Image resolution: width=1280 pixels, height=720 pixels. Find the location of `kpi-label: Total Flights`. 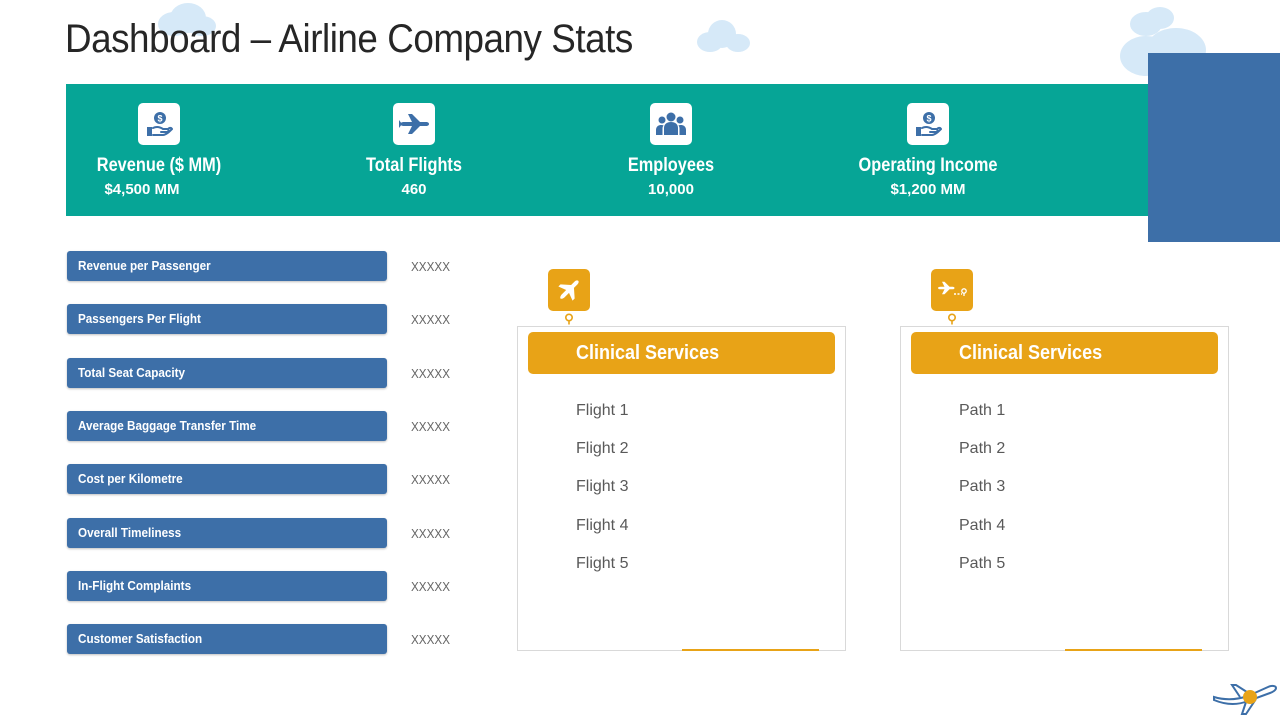

kpi-label: Total Flights is located at coordinates (414, 165).